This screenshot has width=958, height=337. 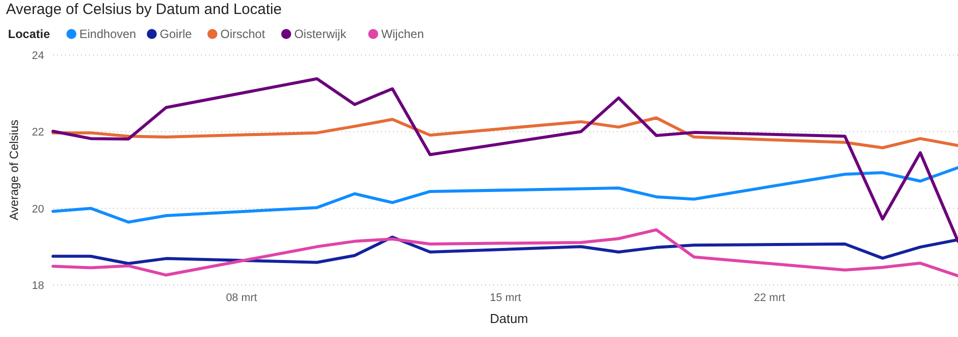 What do you see at coordinates (107, 34) in the screenshot?
I see `legend-label: Eindhoven` at bounding box center [107, 34].